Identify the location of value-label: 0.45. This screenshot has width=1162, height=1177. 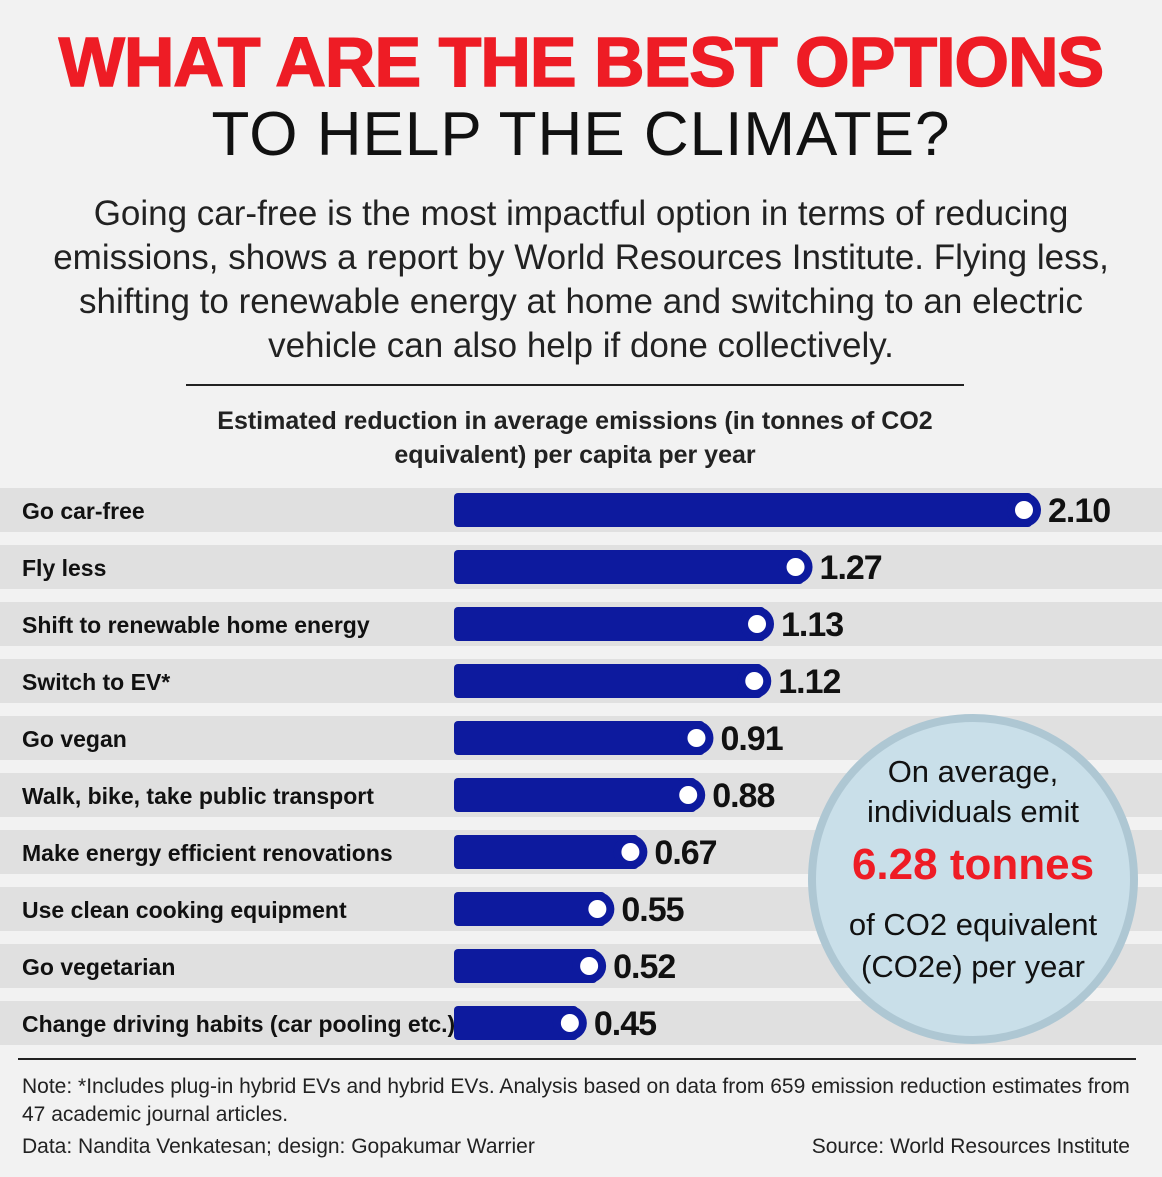
(625, 1024).